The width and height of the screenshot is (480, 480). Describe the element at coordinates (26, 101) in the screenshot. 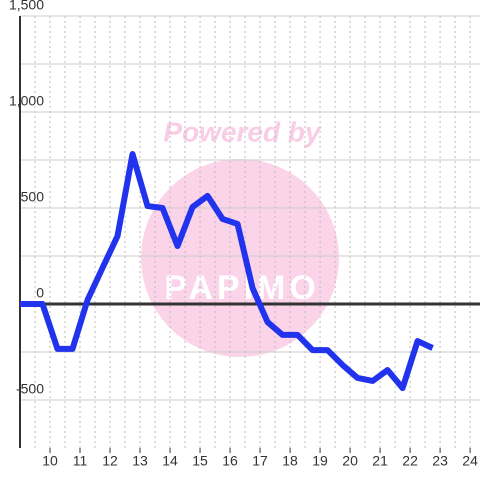

I see `y-tick-label: 1,000` at that location.